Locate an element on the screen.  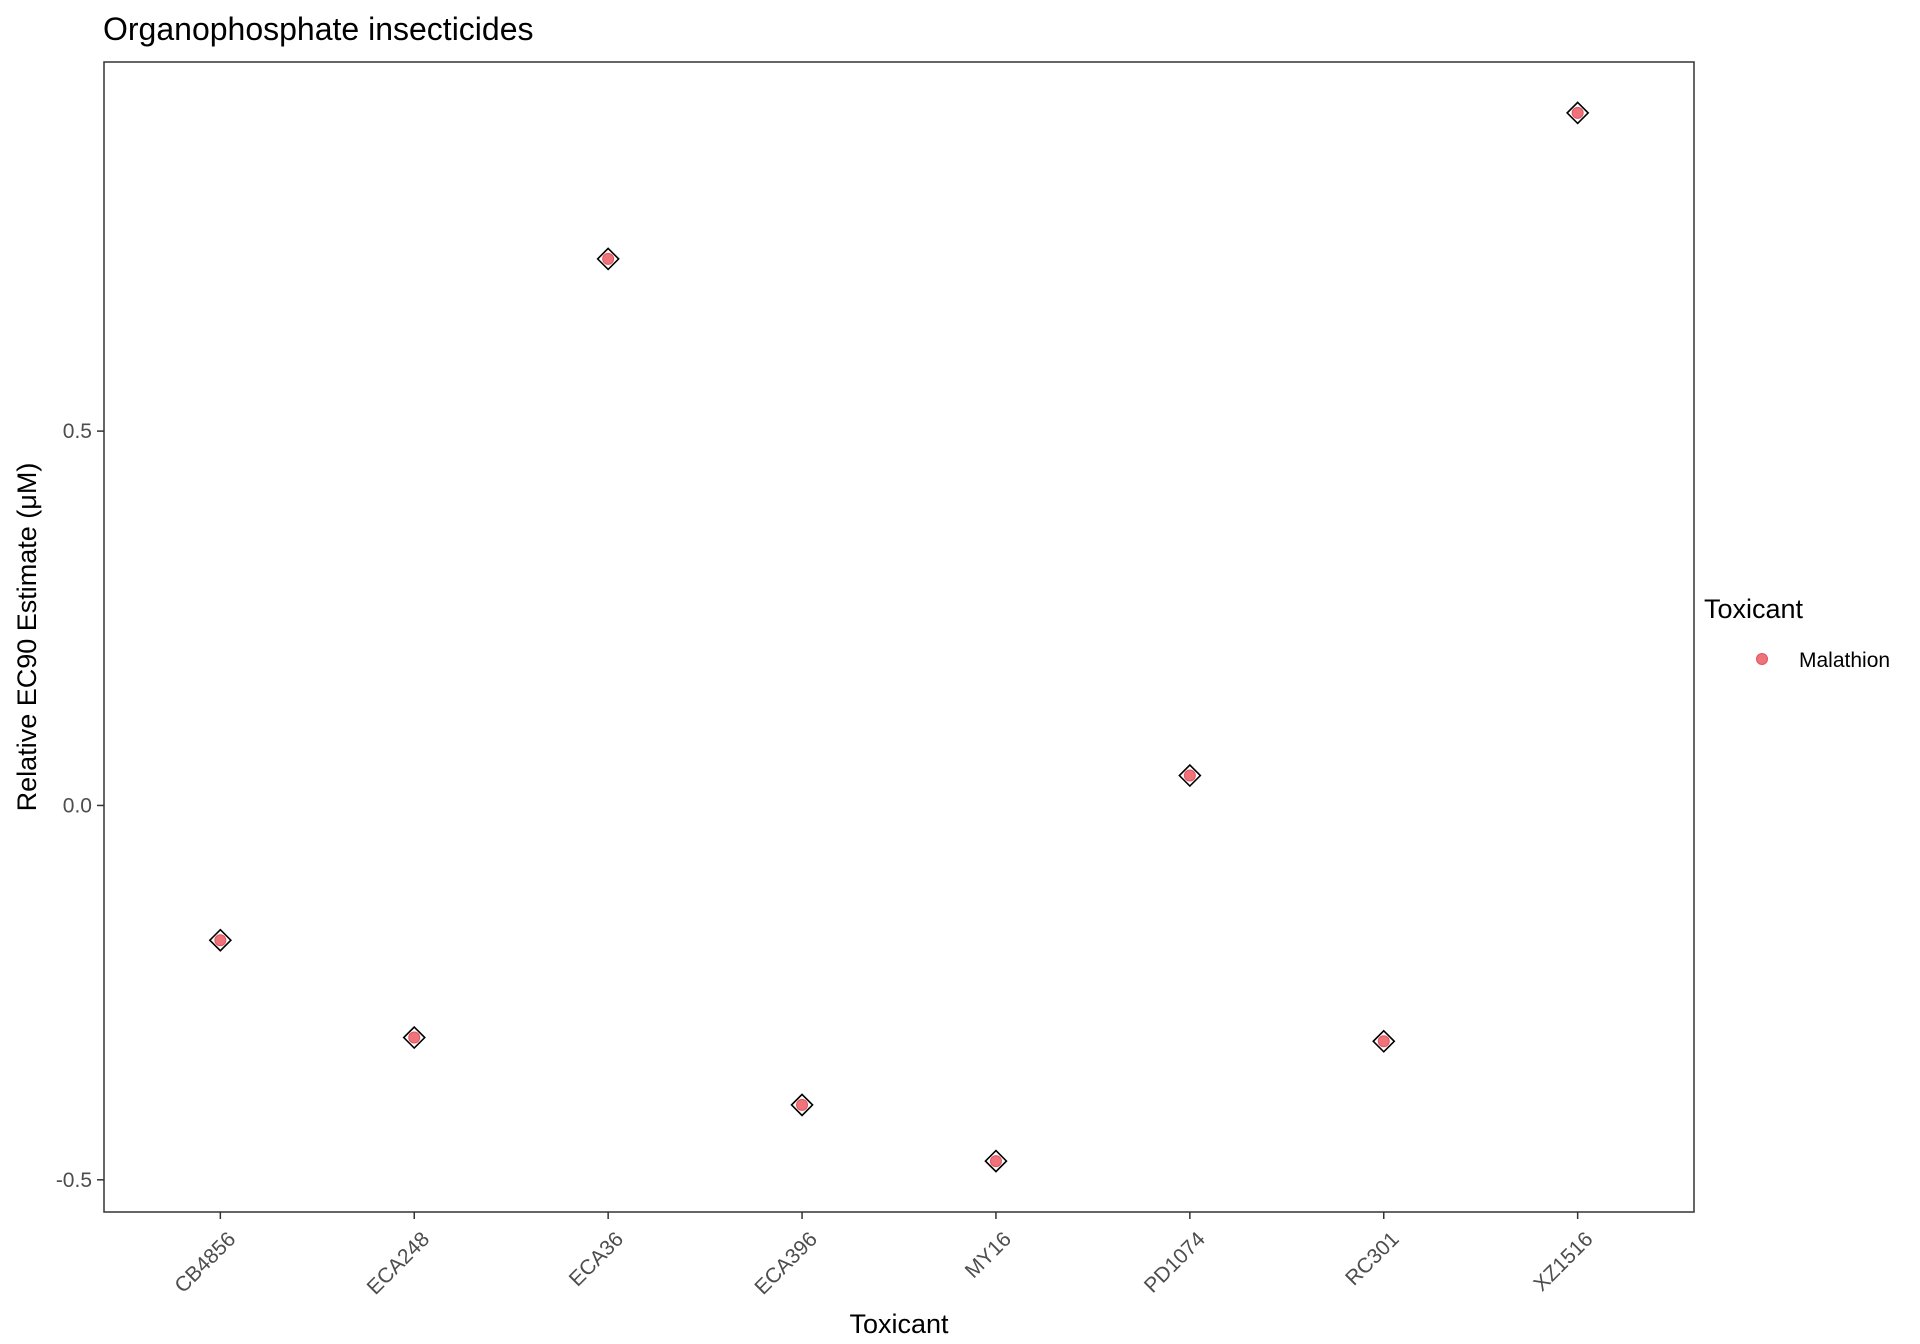
y-tick-label: 0.0 is located at coordinates (77, 805).